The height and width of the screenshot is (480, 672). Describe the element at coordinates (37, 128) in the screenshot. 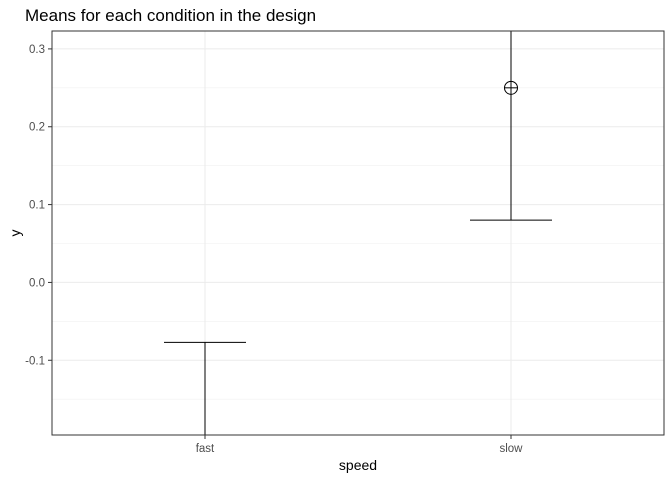

I see `y-tick-label: 0.2` at that location.